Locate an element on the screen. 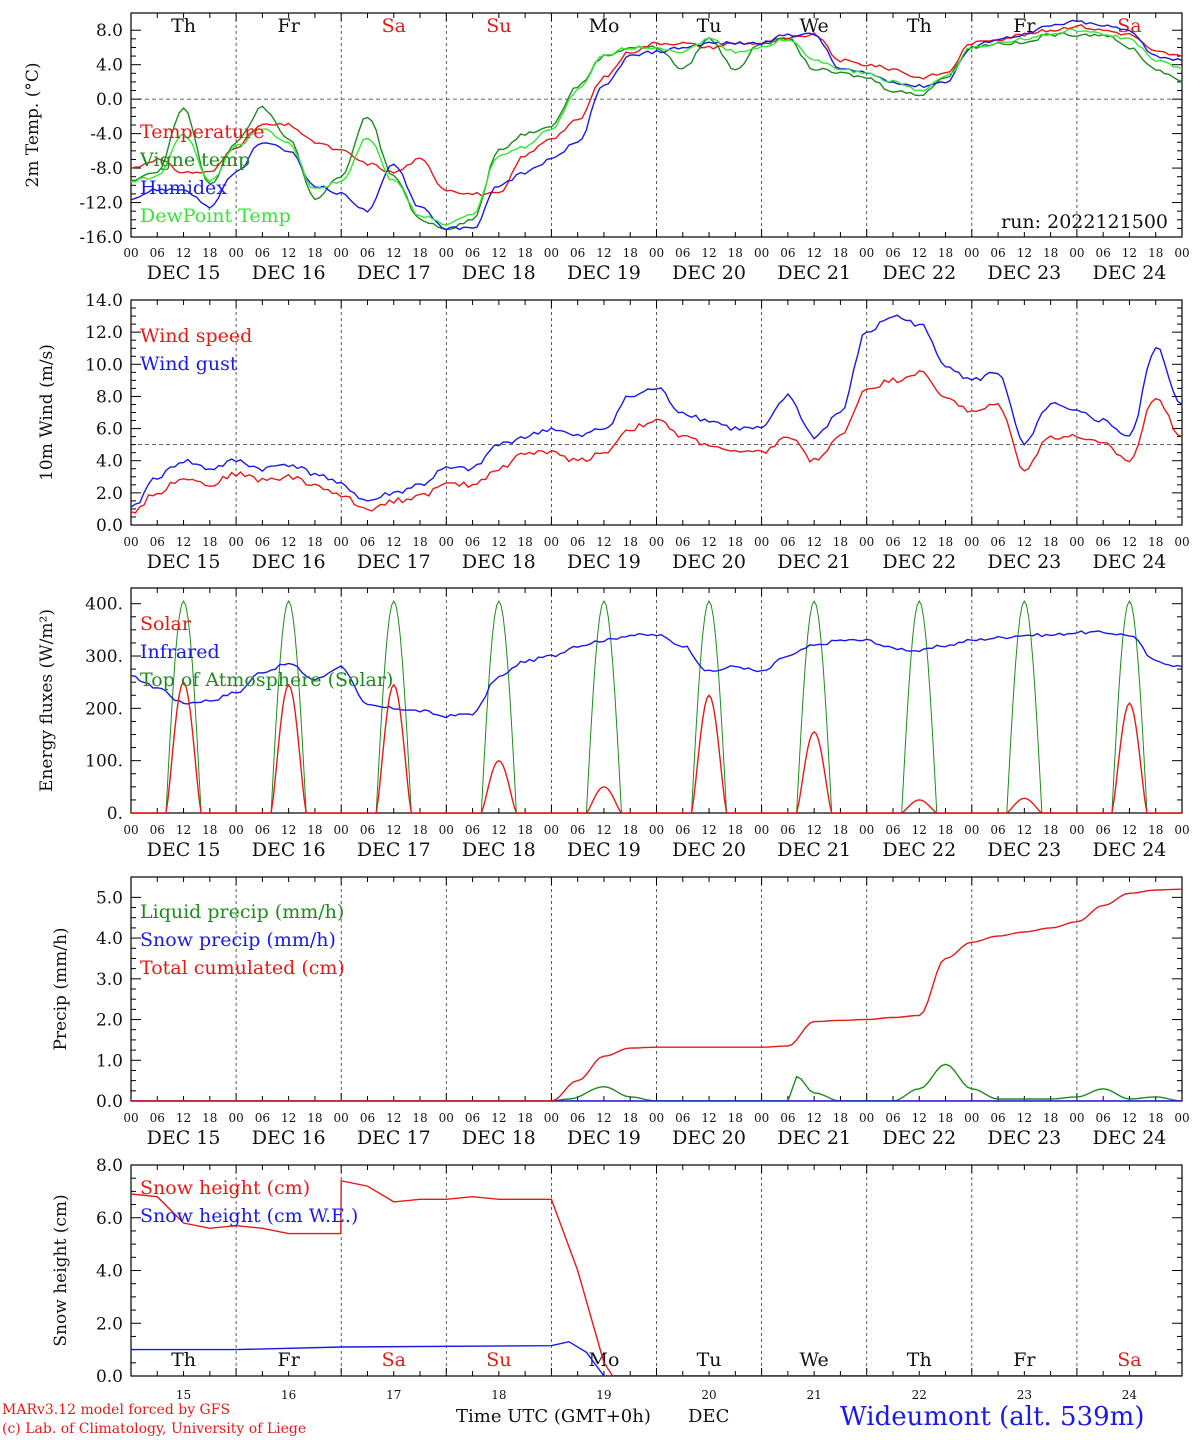  y-axis-label: Precip (mm/h) is located at coordinates (61, 988).